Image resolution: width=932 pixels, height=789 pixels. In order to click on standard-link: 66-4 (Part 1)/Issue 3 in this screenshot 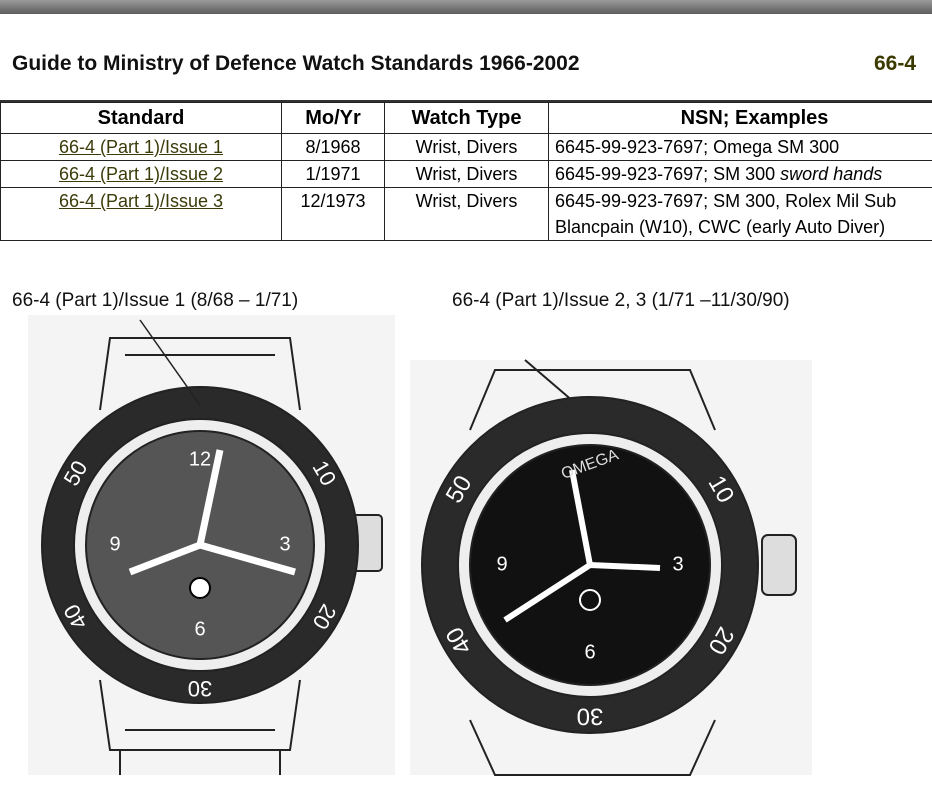, I will do `click(141, 201)`.